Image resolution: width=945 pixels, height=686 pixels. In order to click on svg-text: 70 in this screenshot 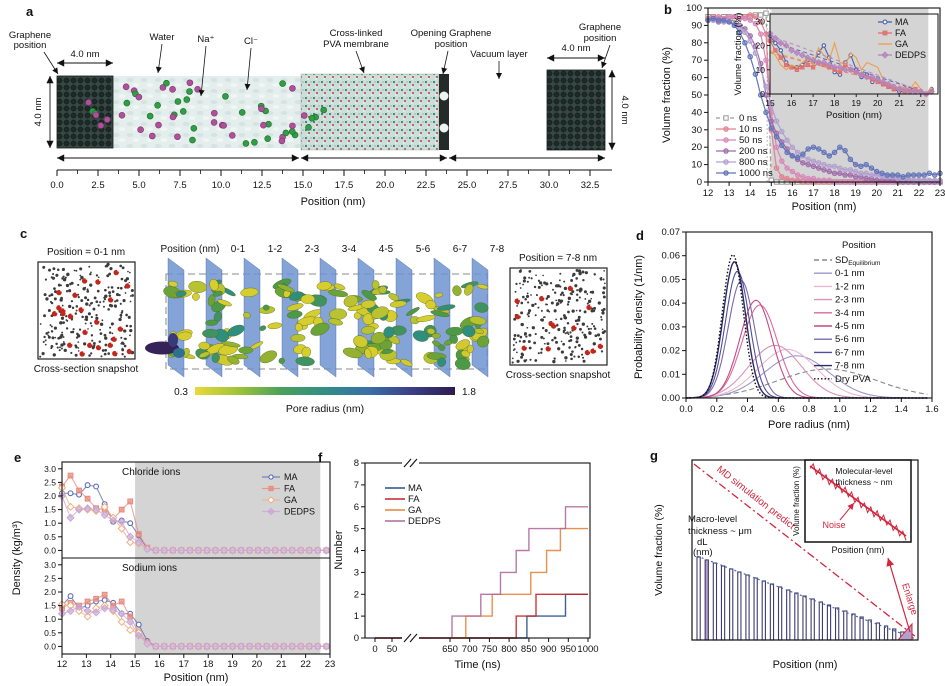, I will do `click(696, 60)`.